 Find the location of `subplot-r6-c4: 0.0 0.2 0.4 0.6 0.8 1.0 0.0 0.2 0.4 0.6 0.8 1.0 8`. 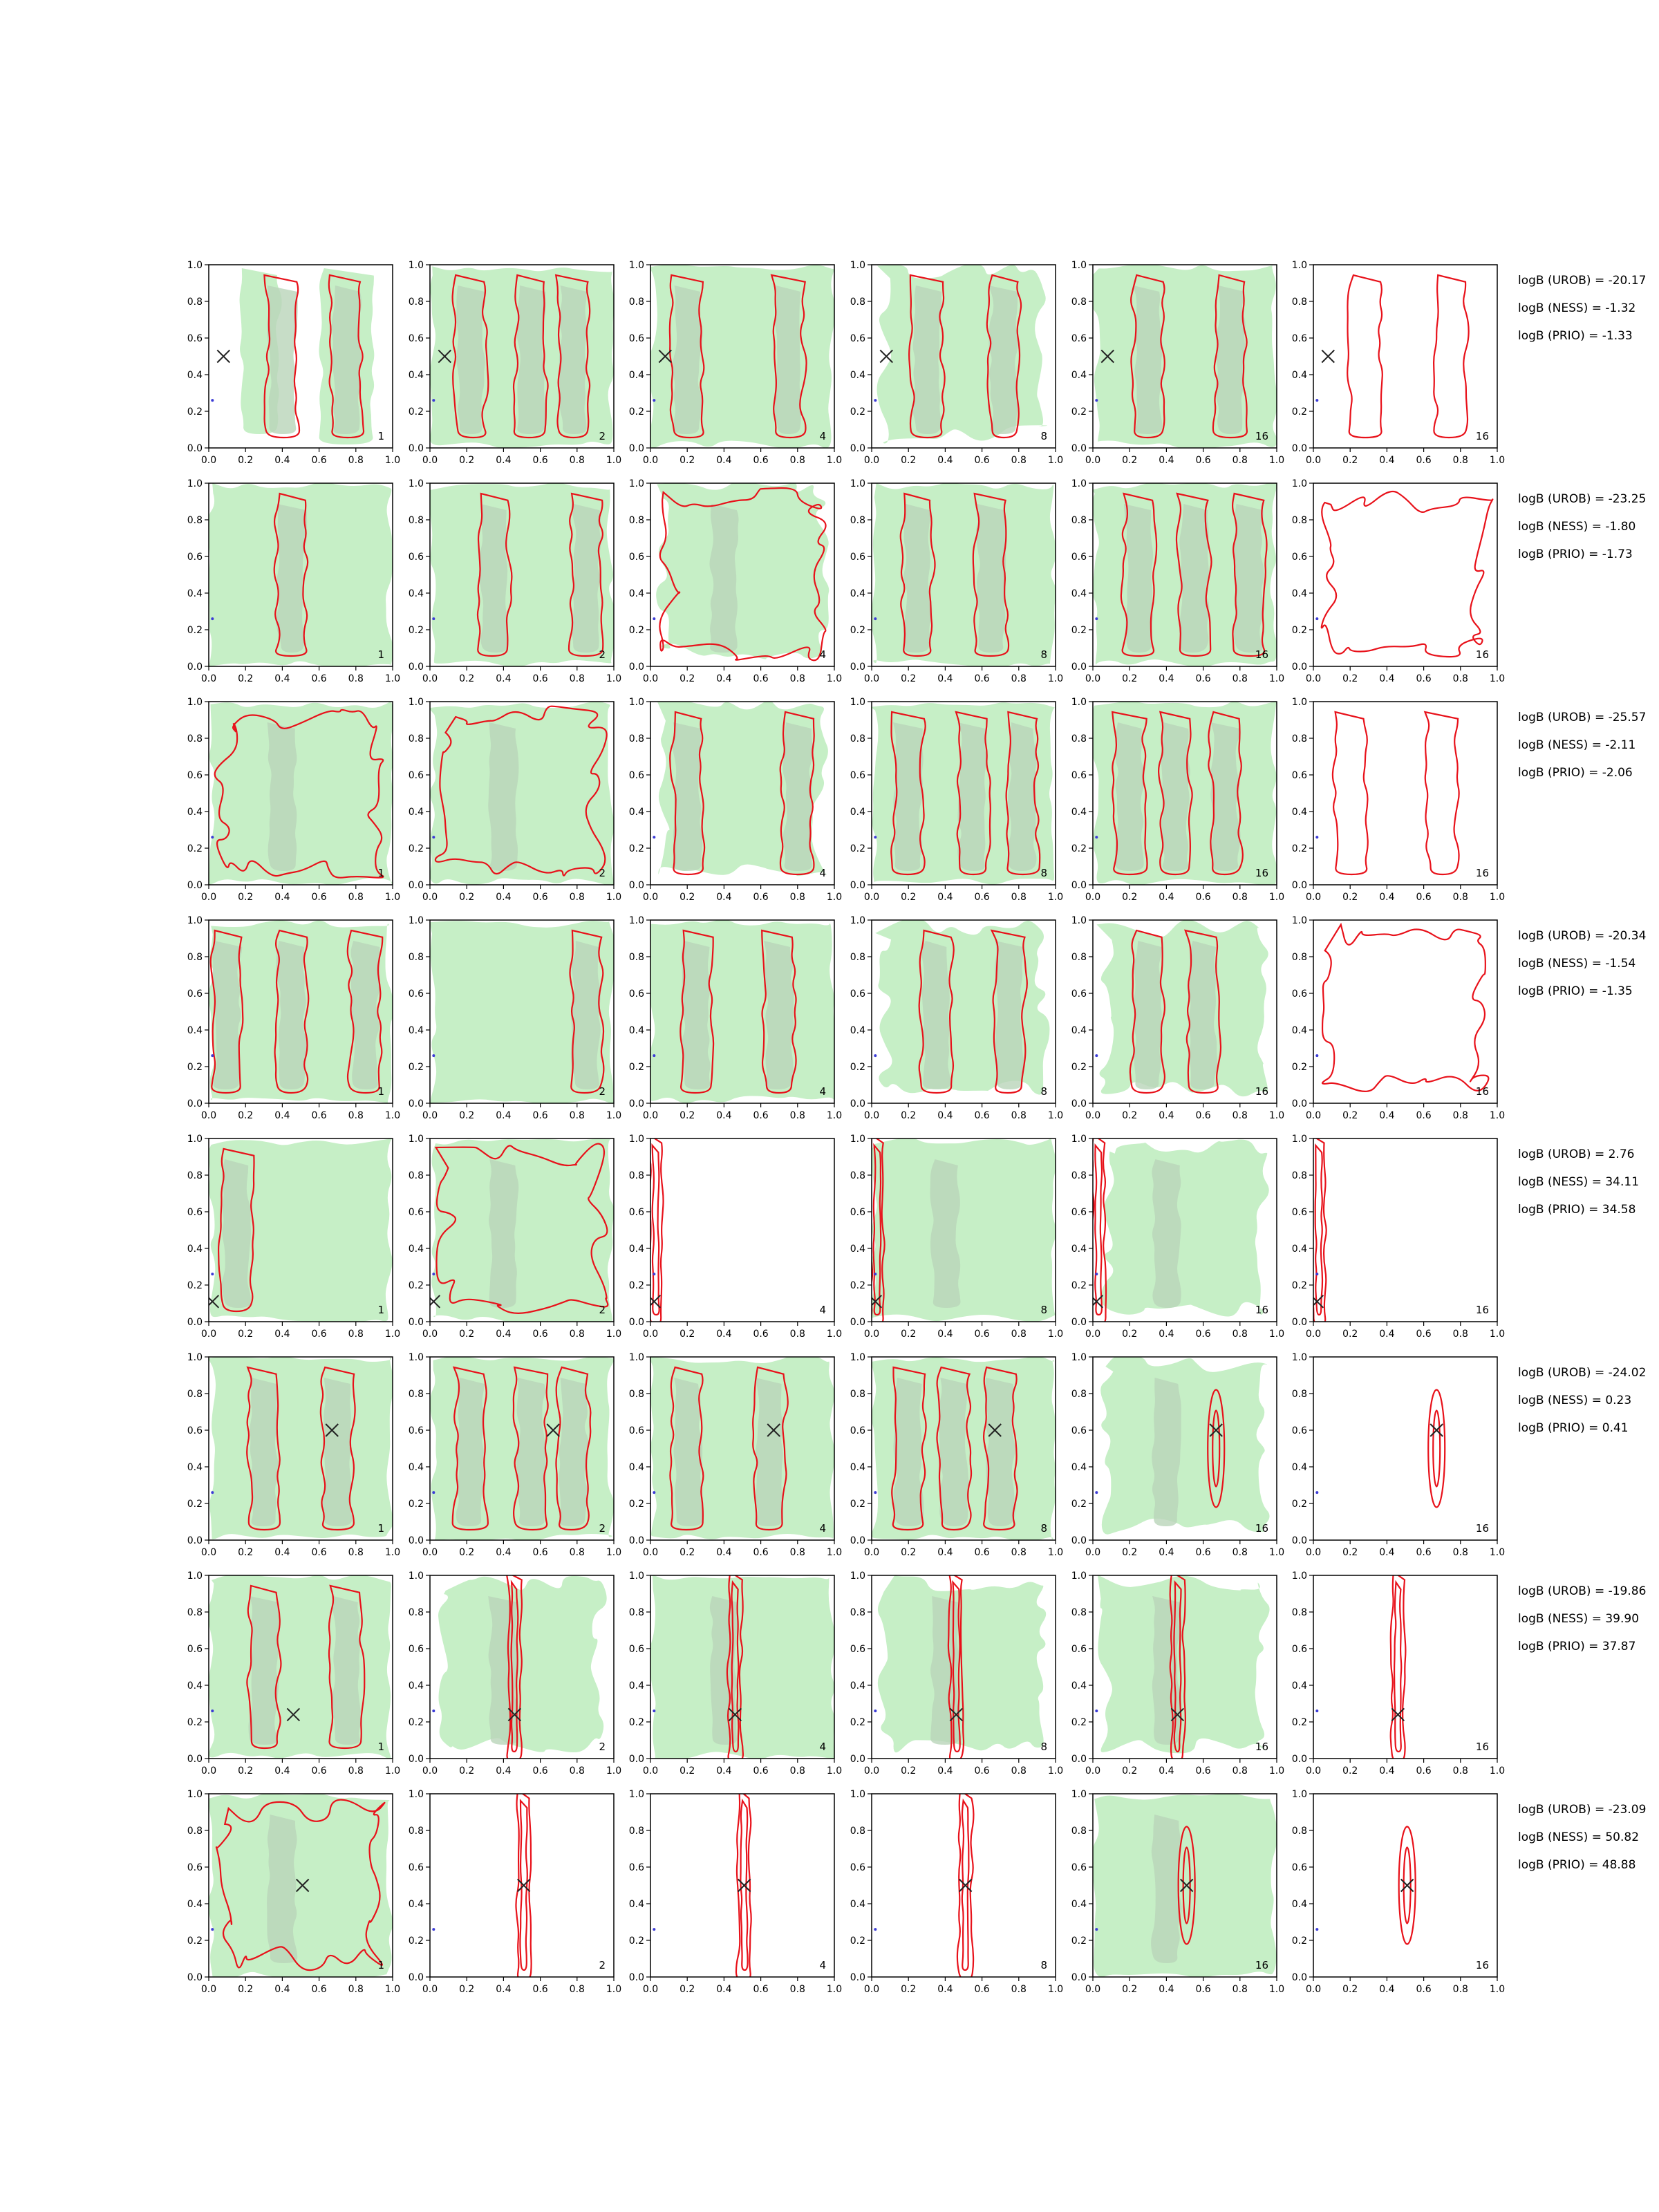

subplot-r6-c4: 0.0 0.2 0.4 0.6 0.8 1.0 0.0 0.2 0.4 0.6 0.8 1.0 8 is located at coordinates (957, 1455).